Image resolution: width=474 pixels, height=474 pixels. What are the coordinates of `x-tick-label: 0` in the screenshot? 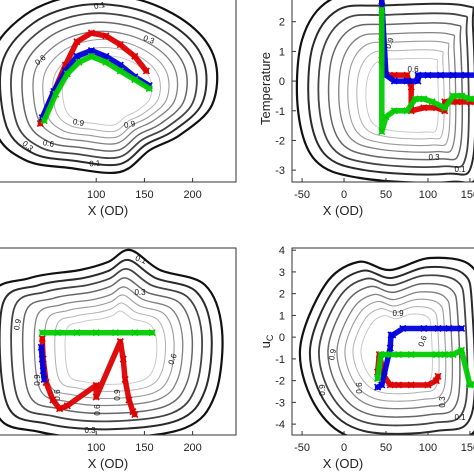 It's located at (344, 195).